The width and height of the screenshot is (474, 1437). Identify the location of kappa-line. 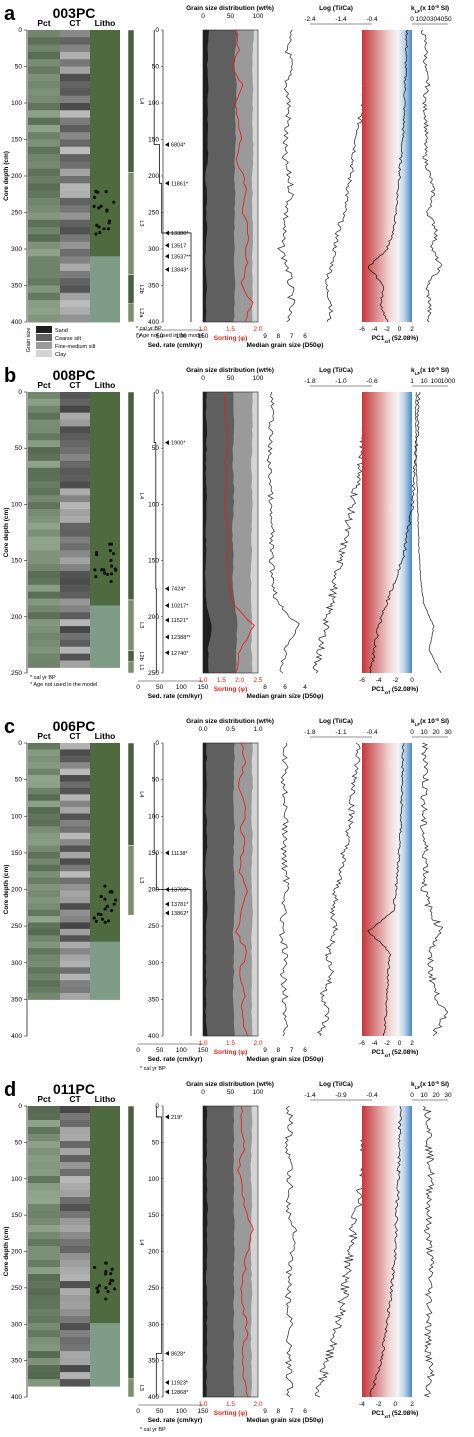
(429, 1251).